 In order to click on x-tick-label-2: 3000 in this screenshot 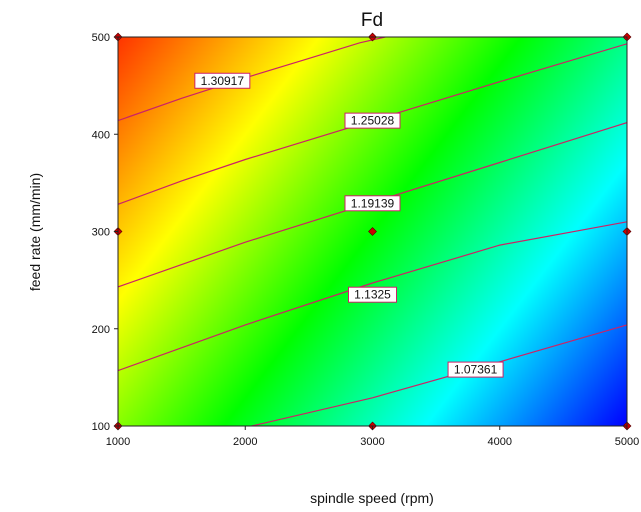, I will do `click(372, 442)`.